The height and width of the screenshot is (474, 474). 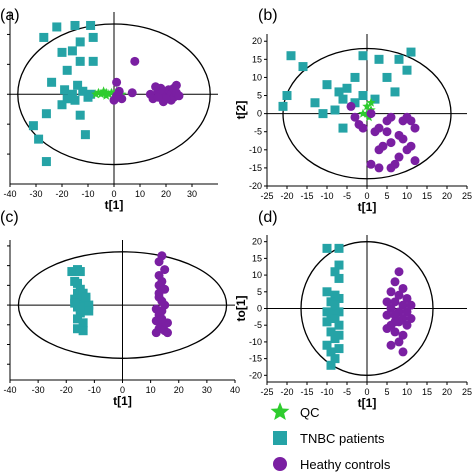 I want to click on x-tick-label: 10, so click(x=407, y=392).